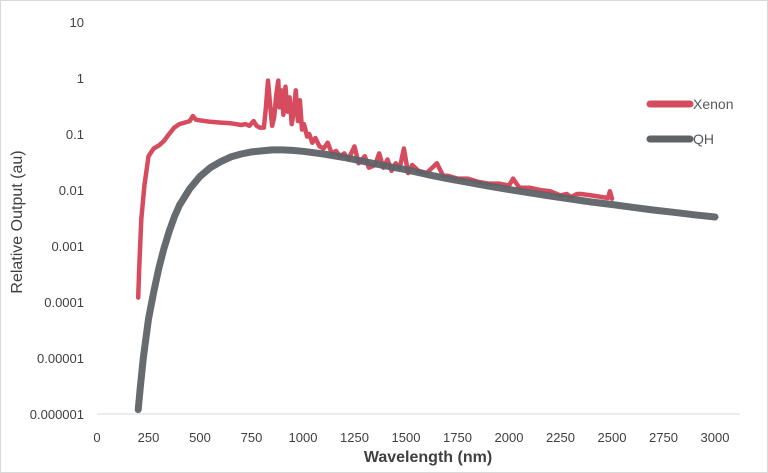 The height and width of the screenshot is (473, 768). Describe the element at coordinates (67, 246) in the screenshot. I see `y-tick-label: 0.001` at that location.